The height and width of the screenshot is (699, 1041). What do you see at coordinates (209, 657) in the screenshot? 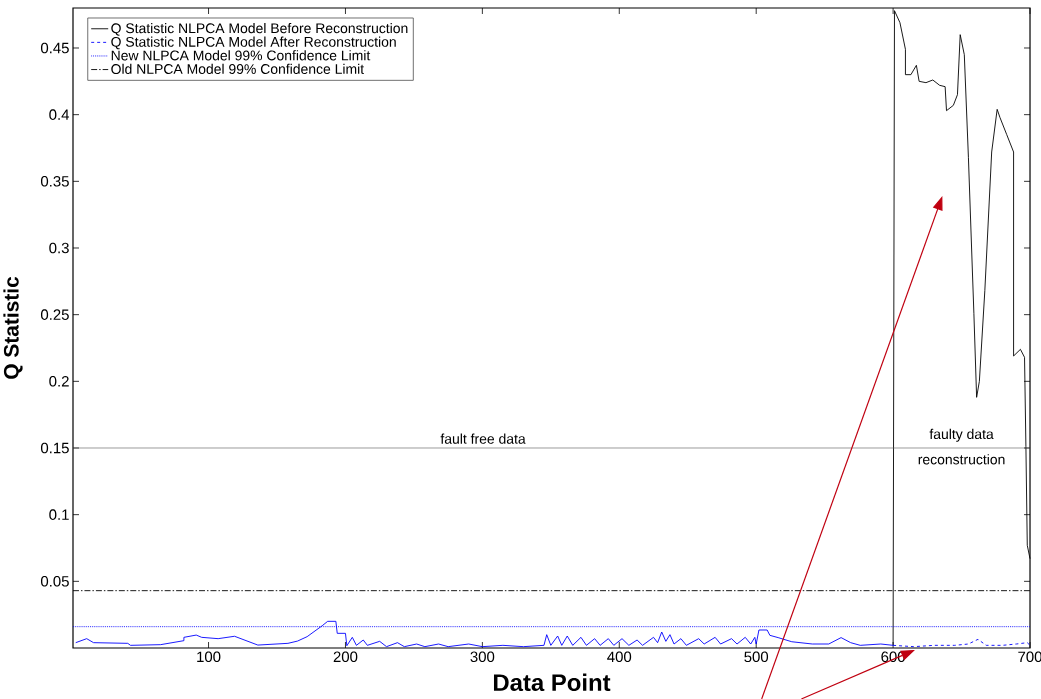
I see `x-tick-label: 100` at bounding box center [209, 657].